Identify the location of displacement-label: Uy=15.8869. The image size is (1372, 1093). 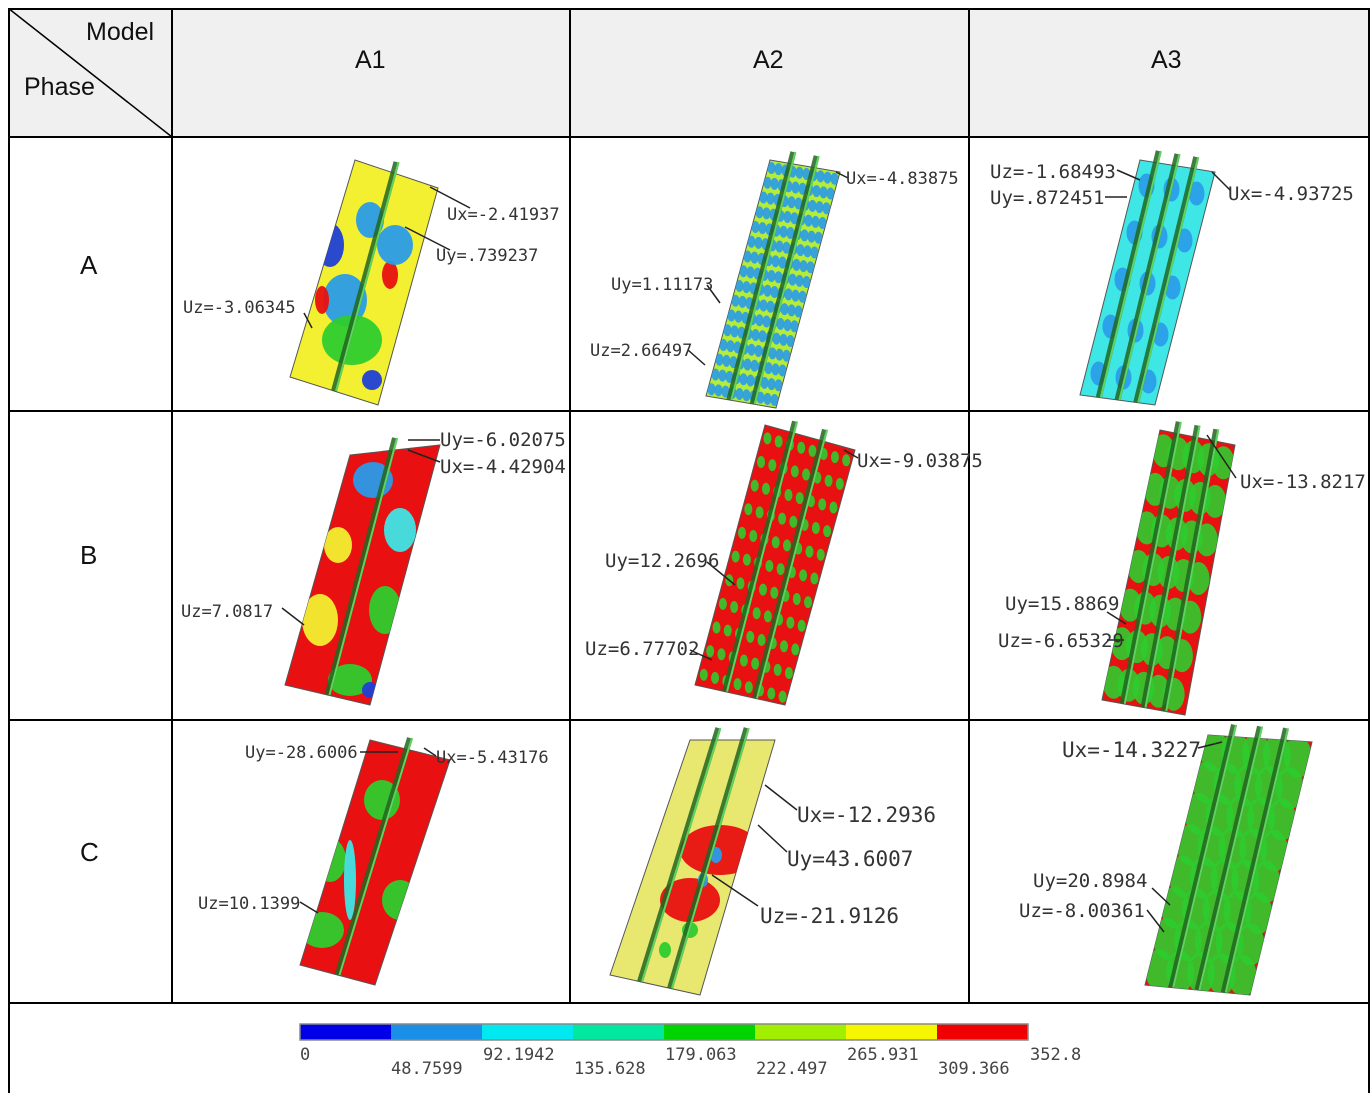
(1062, 604).